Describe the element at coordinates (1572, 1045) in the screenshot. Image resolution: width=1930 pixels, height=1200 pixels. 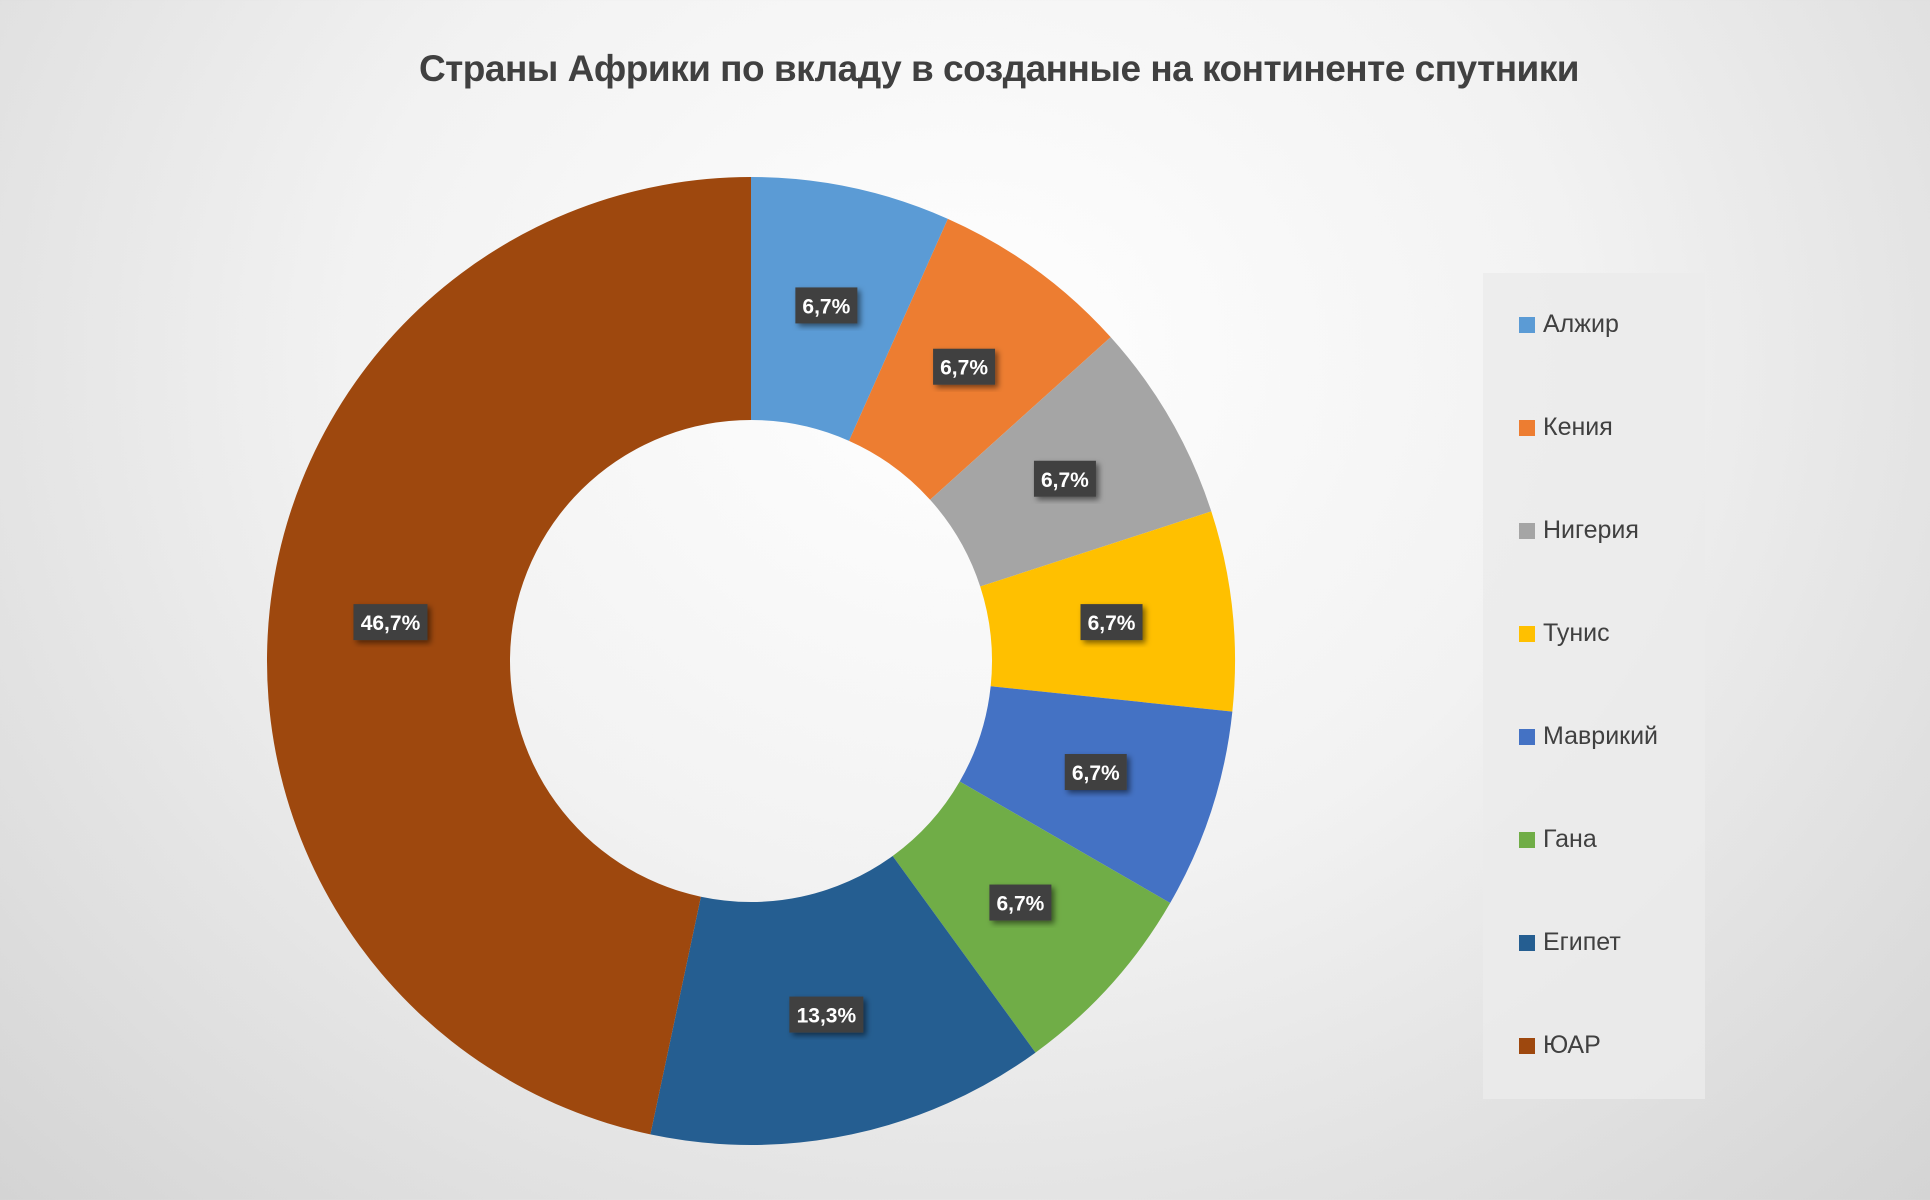
I see `legend-label: ЮАР` at that location.